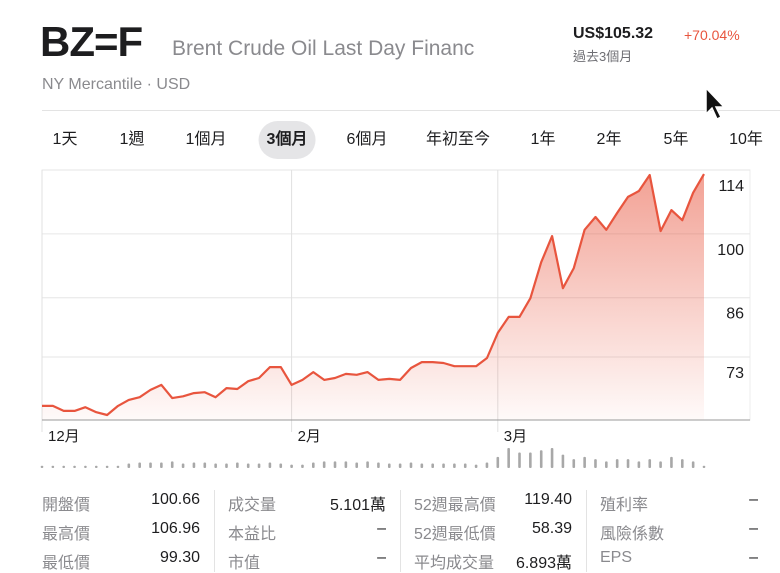  What do you see at coordinates (206, 139) in the screenshot?
I see `range-tab: 1個月` at bounding box center [206, 139].